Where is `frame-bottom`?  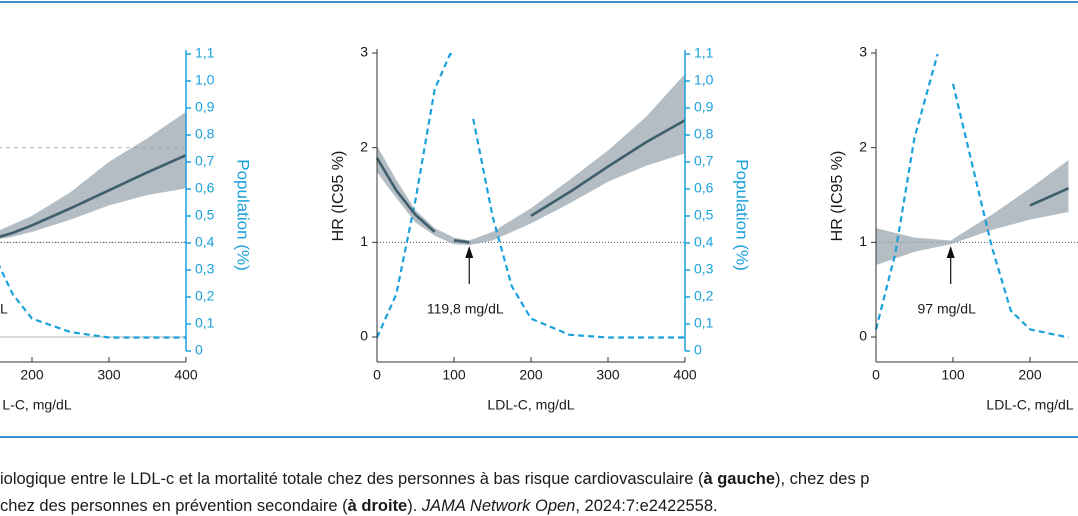
frame-bottom is located at coordinates (539, 437).